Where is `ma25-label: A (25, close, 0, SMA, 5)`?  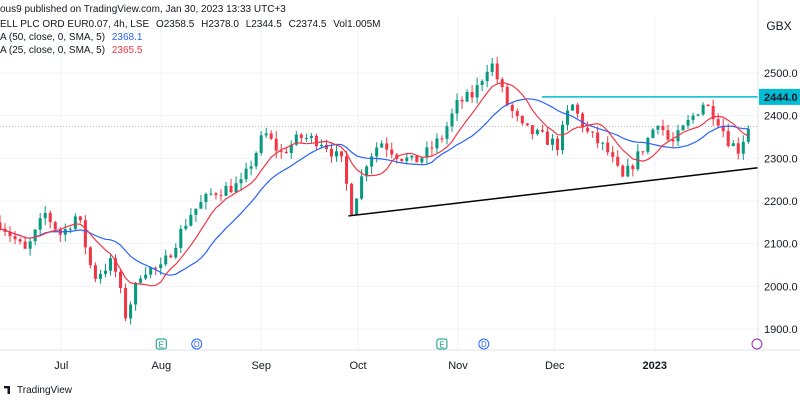 ma25-label: A (25, close, 0, SMA, 5) is located at coordinates (53, 50).